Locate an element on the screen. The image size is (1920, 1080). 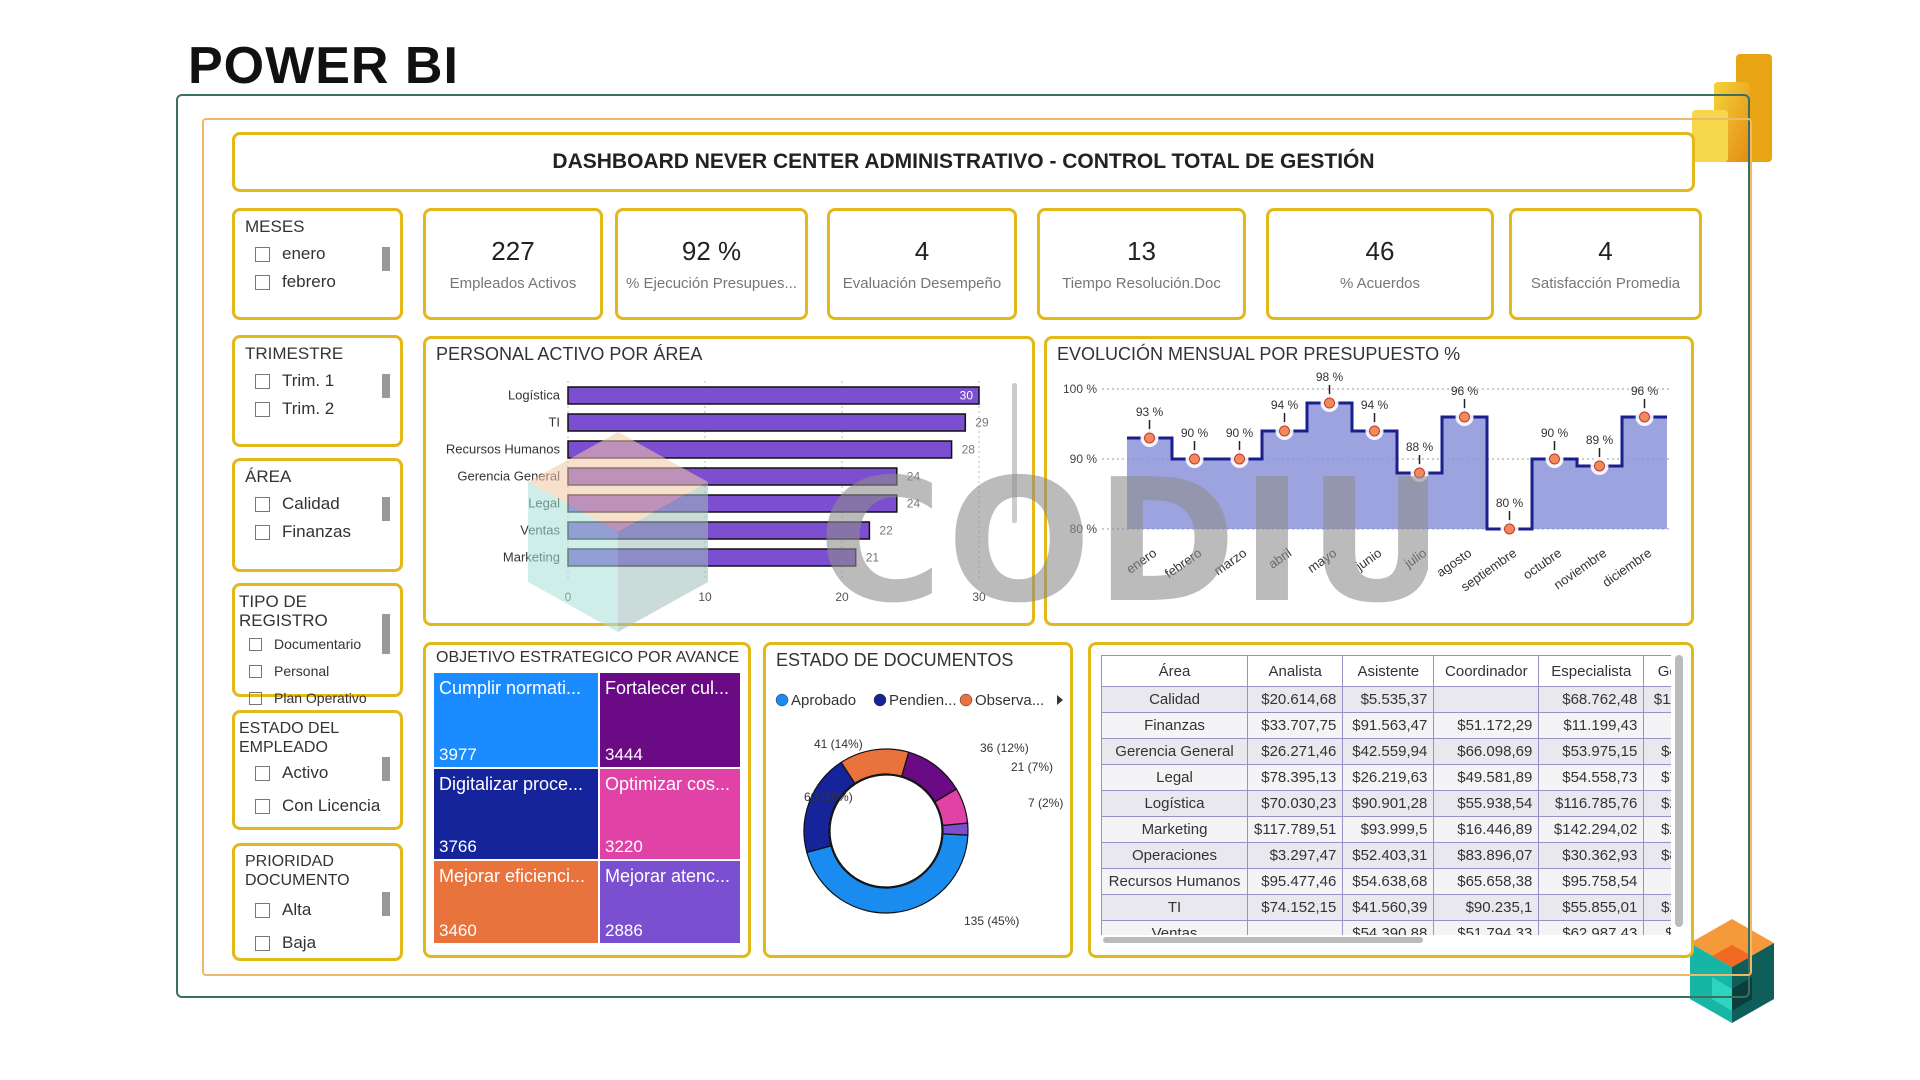
column-header: Ger is located at coordinates (1657, 671).